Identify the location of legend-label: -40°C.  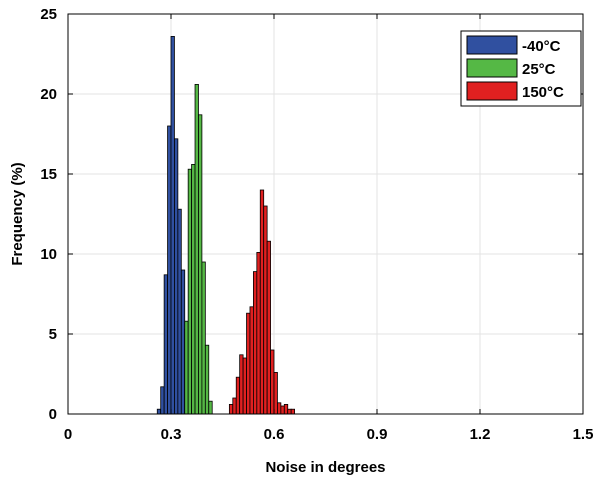
(541, 46).